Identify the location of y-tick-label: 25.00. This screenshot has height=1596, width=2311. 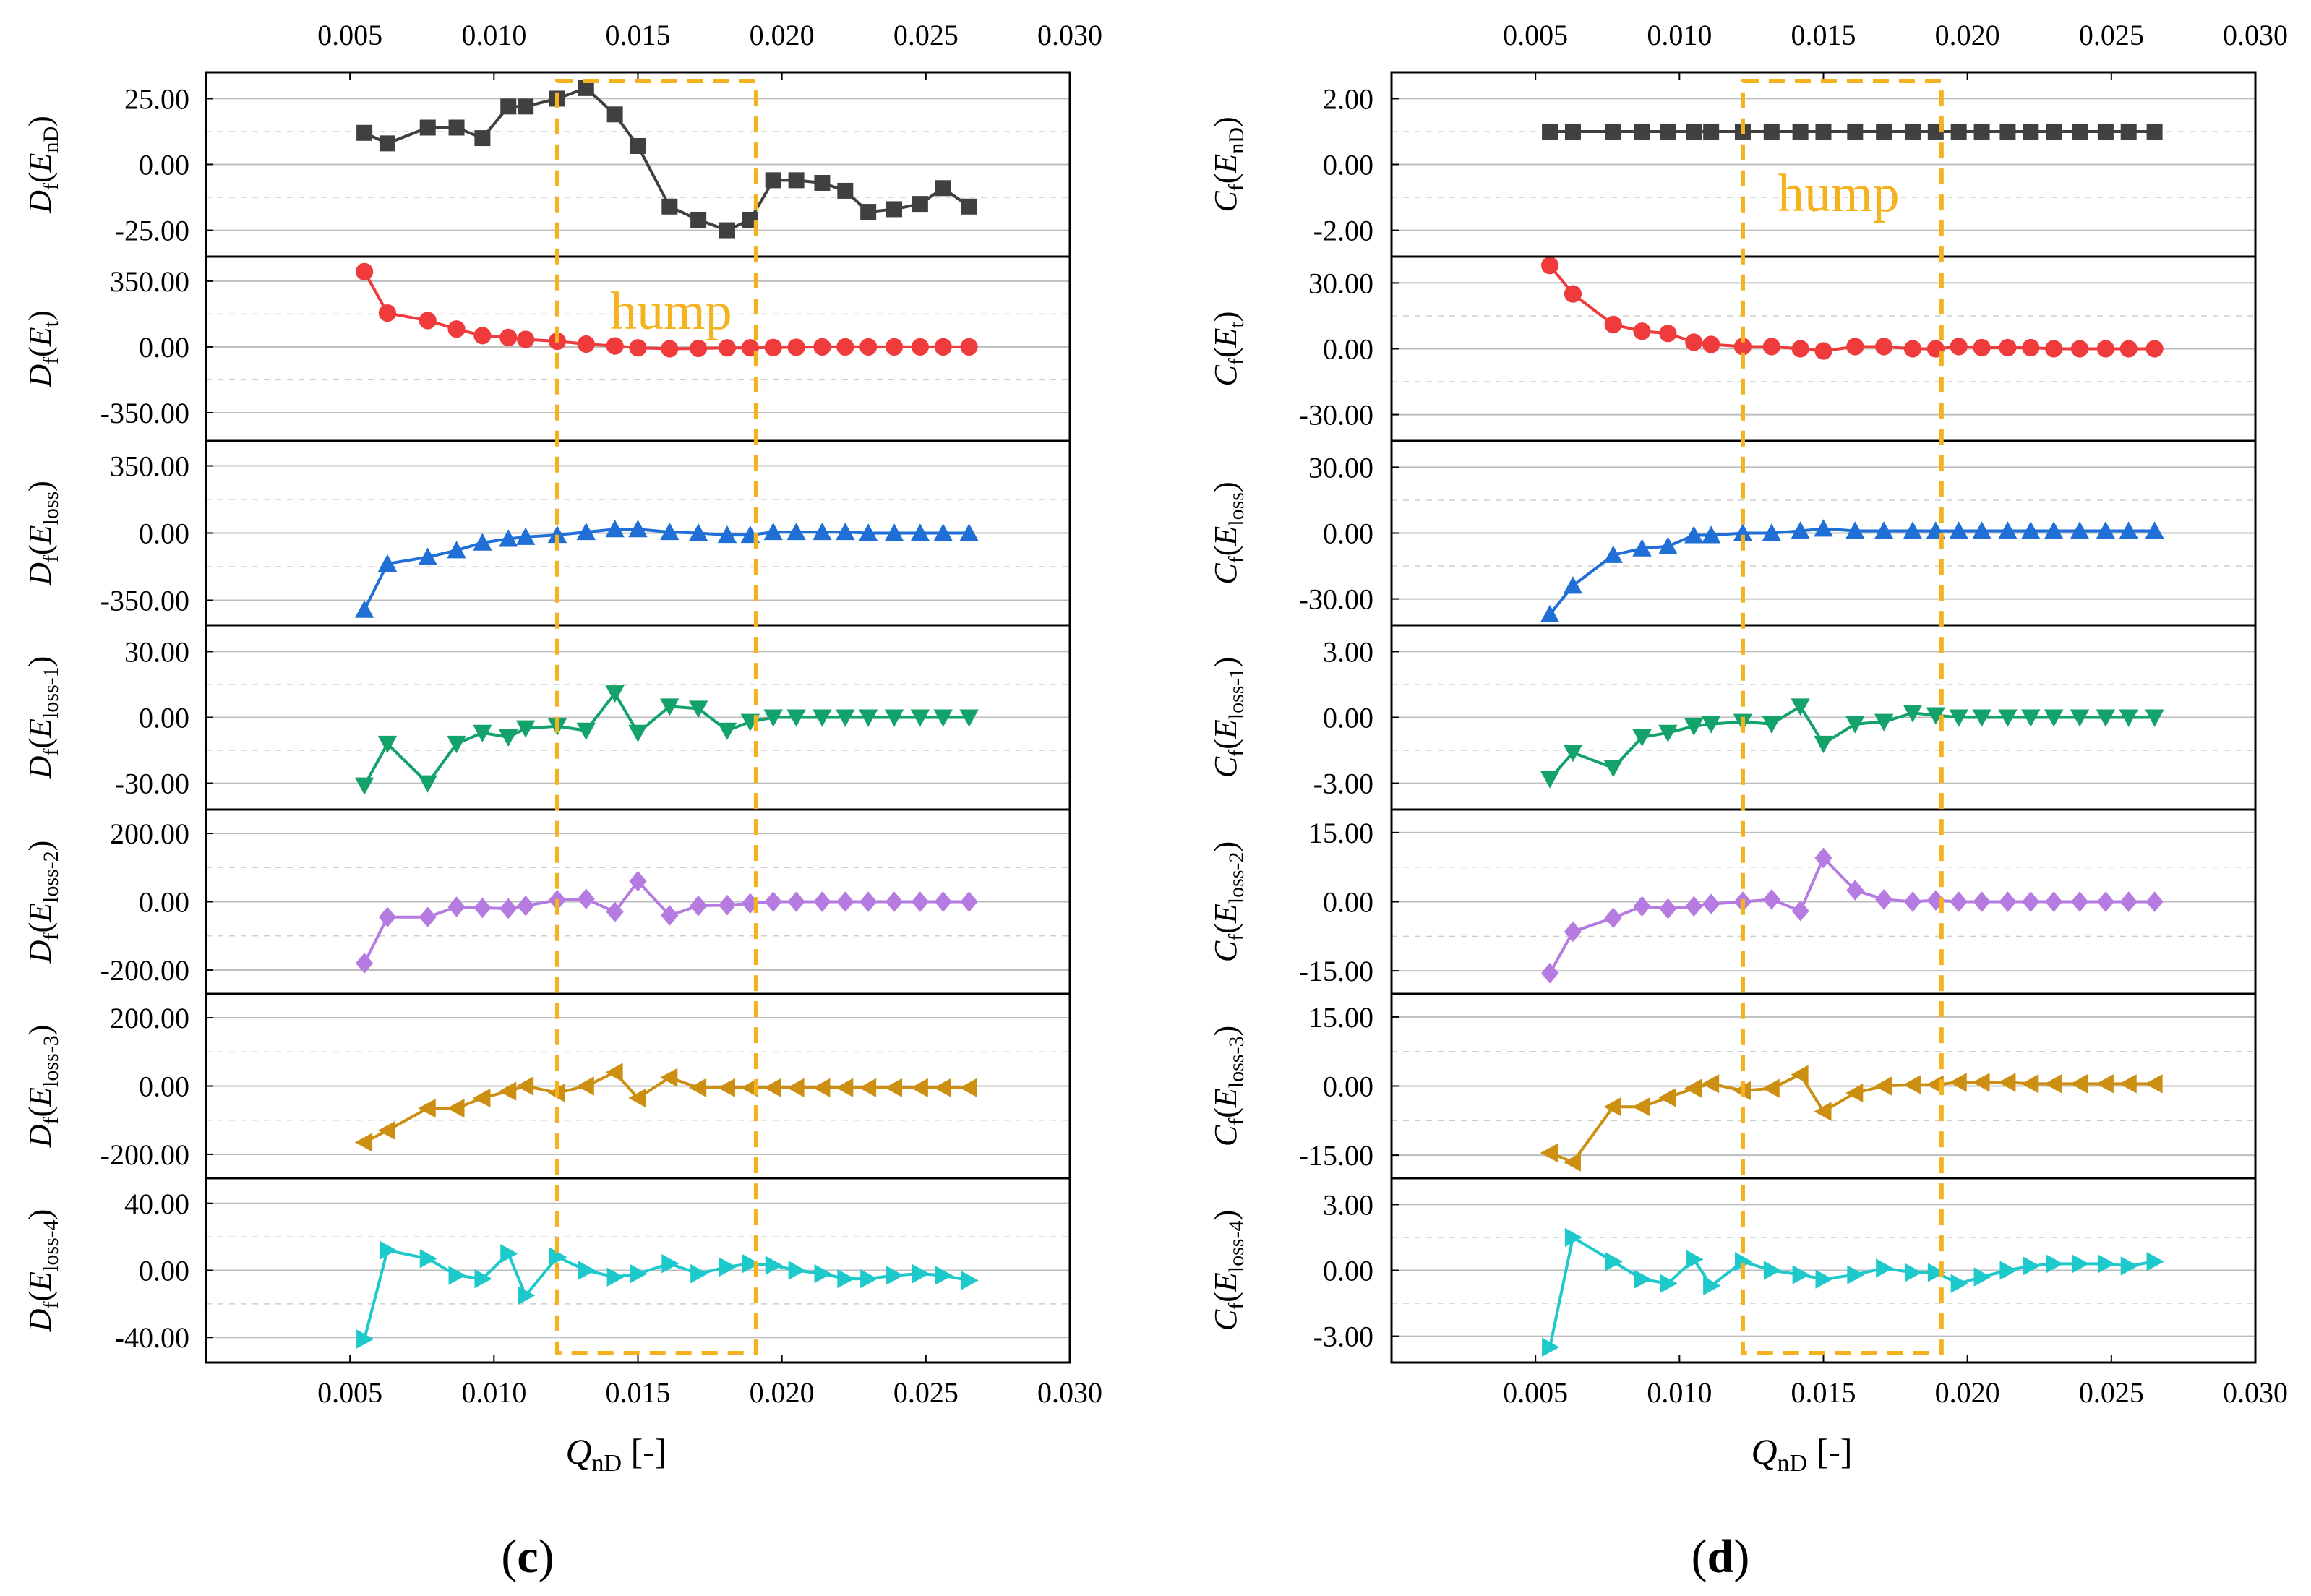
(156, 98).